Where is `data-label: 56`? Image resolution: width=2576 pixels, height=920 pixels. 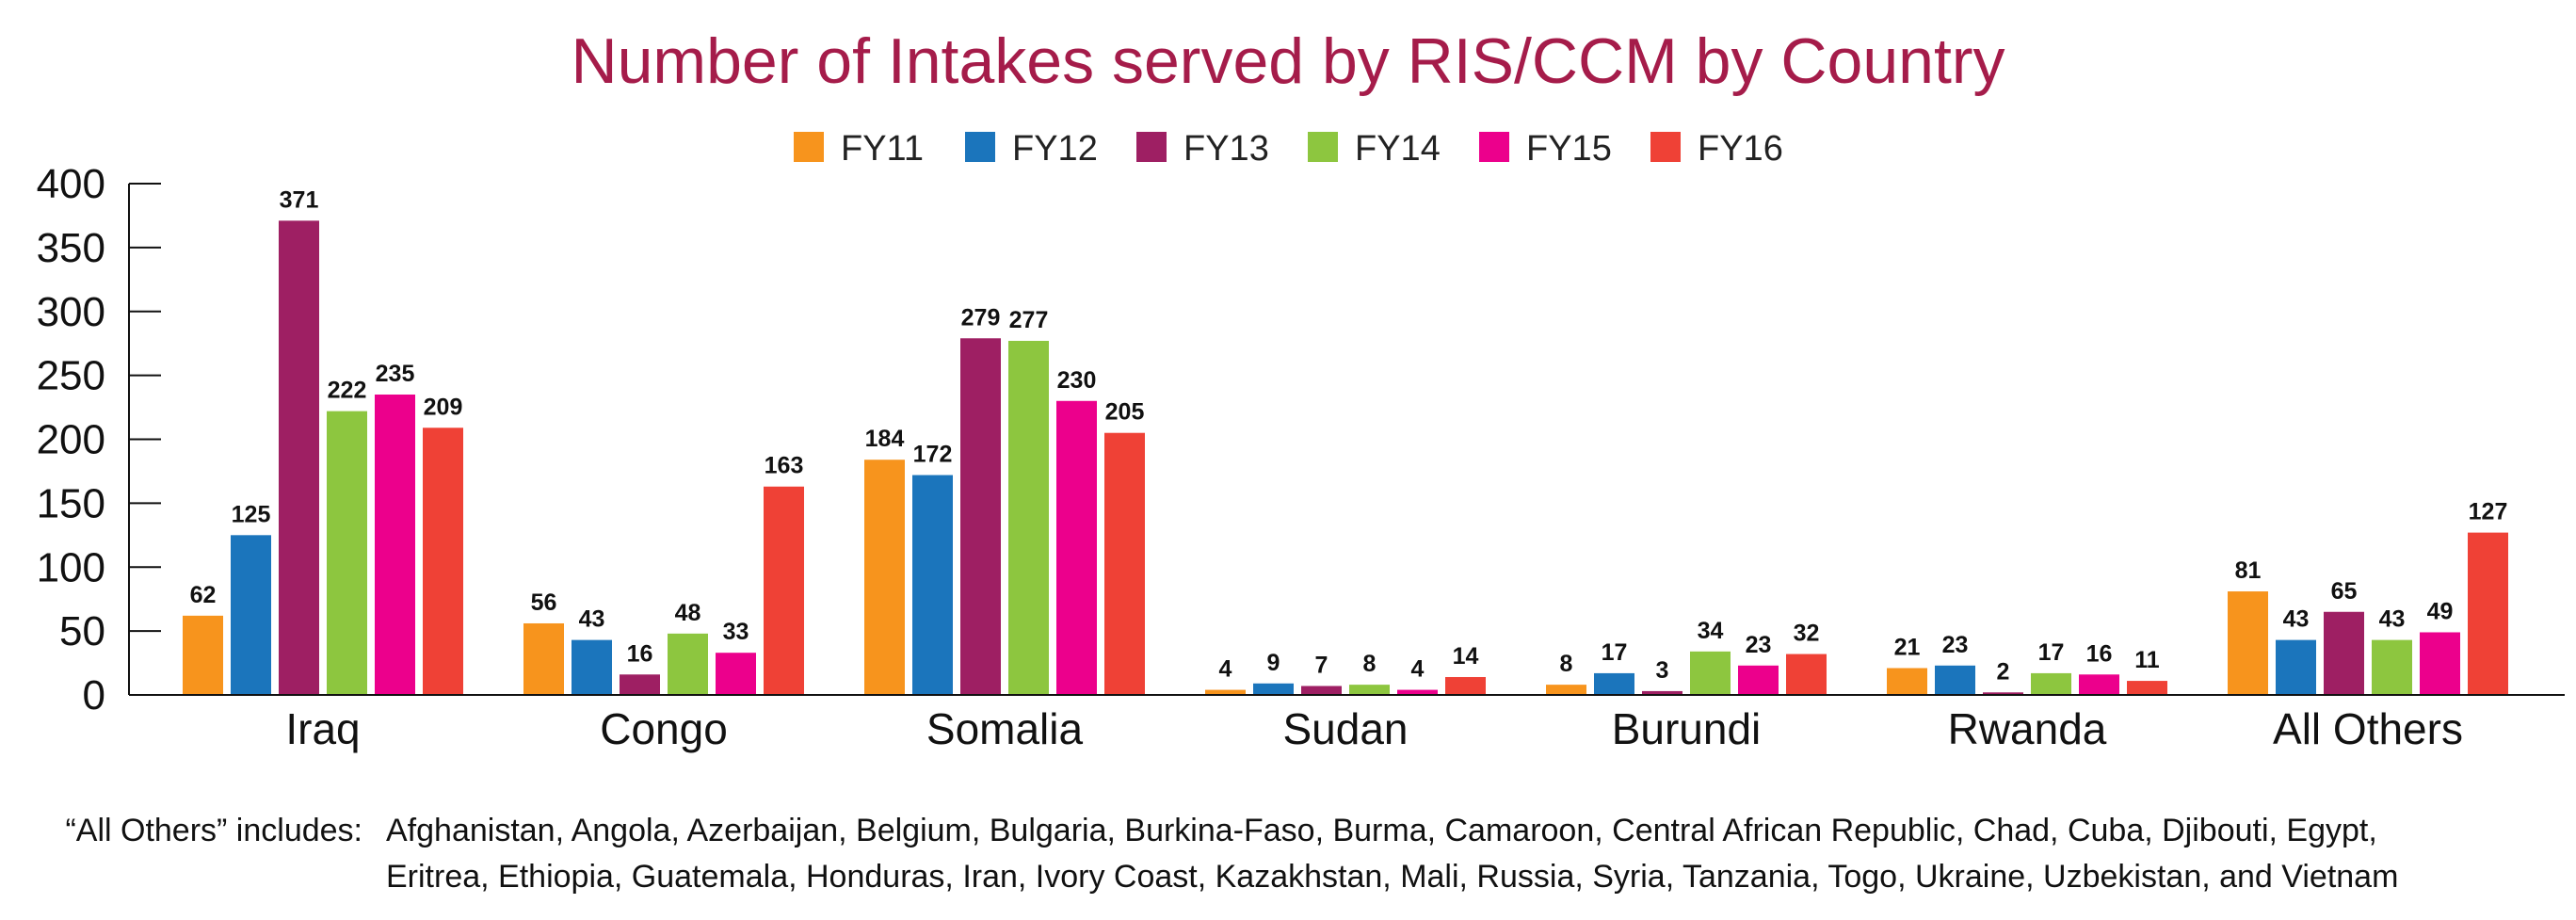 data-label: 56 is located at coordinates (544, 602).